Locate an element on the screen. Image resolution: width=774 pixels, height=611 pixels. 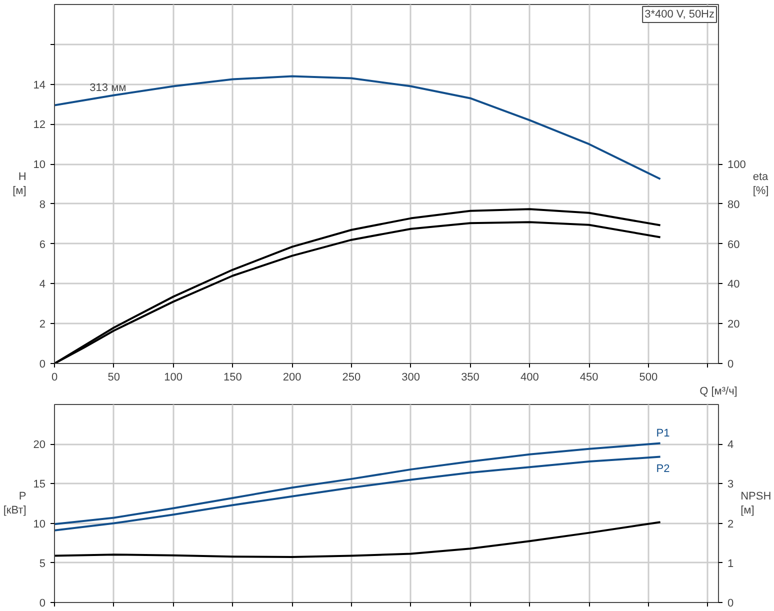
y2-tick-label: 1 is located at coordinates (731, 564).